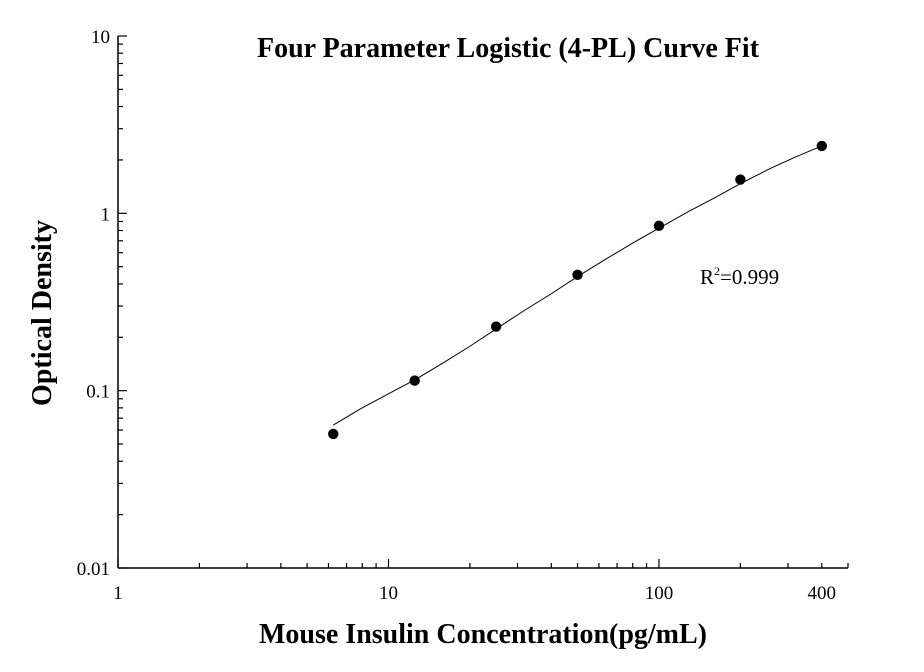 This screenshot has width=924, height=672. What do you see at coordinates (749, 277) in the screenshot?
I see `r-squared-value: =0.999` at bounding box center [749, 277].